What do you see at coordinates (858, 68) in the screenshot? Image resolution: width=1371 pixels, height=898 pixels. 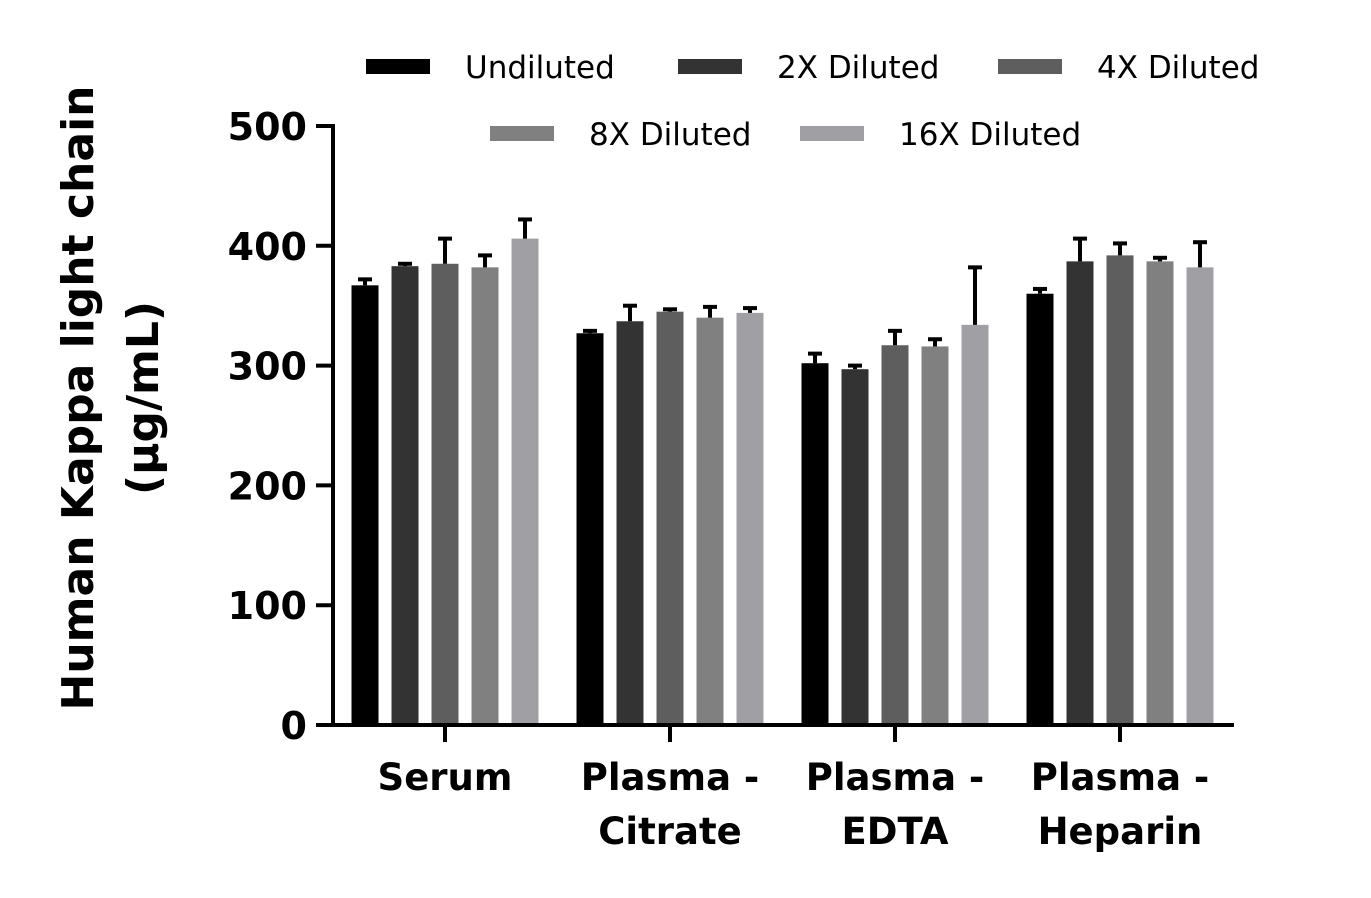 I see `legend-label: 2X Diluted` at bounding box center [858, 68].